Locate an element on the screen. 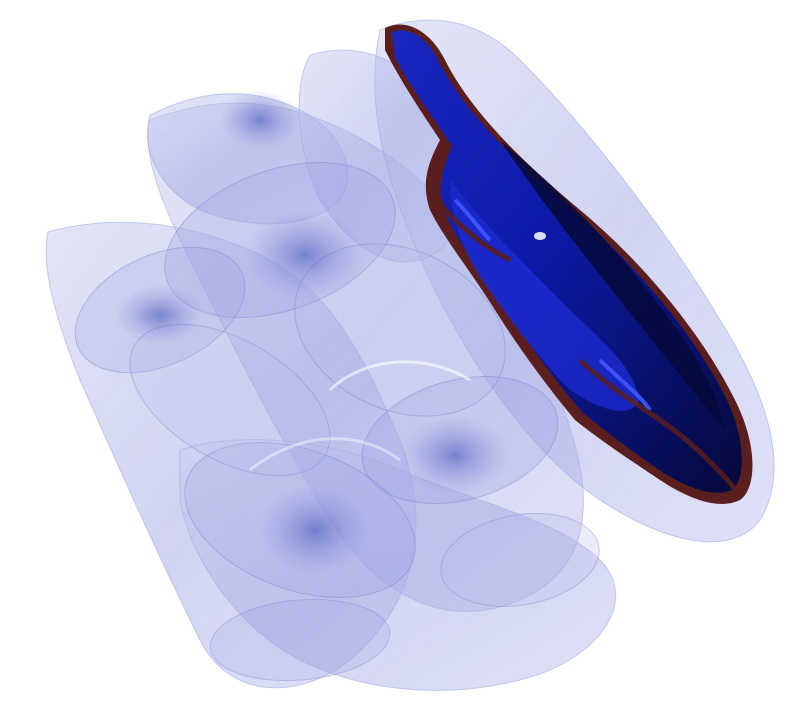 This screenshot has width=787, height=728. specular-highlight is located at coordinates (540, 236).